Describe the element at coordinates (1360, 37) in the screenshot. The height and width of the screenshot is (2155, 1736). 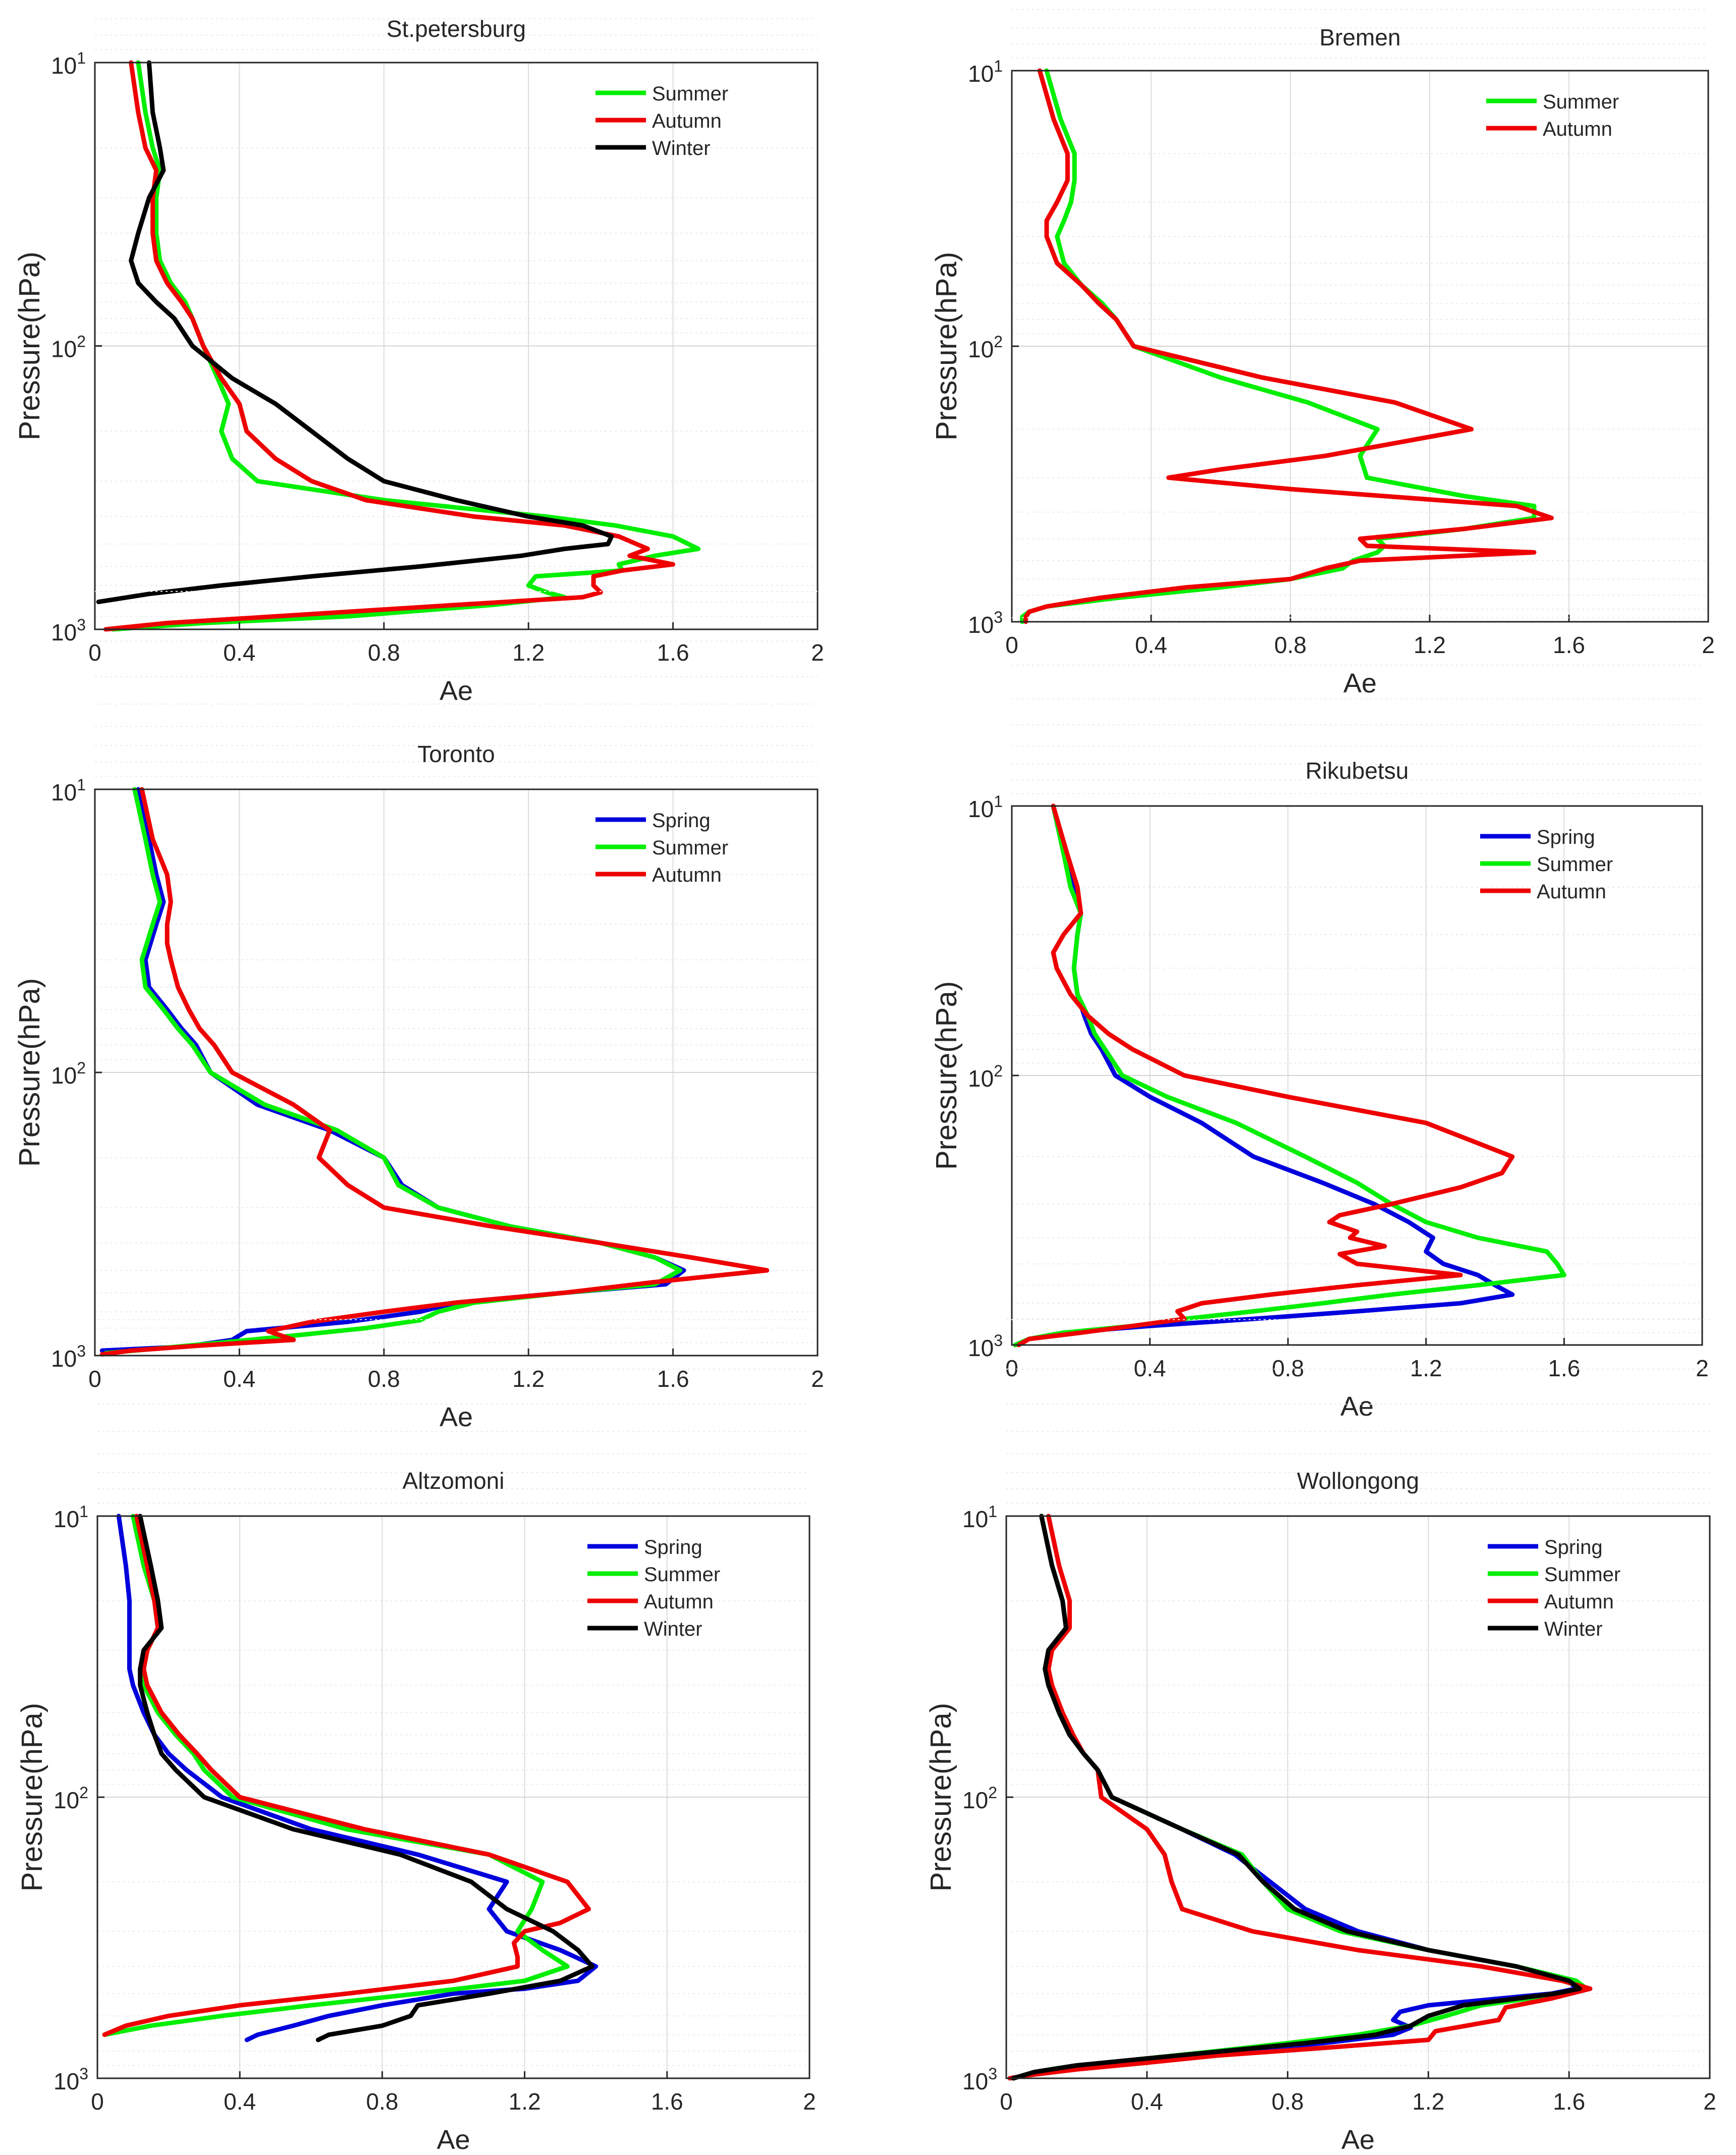
I see `chart-title: Bremen` at that location.